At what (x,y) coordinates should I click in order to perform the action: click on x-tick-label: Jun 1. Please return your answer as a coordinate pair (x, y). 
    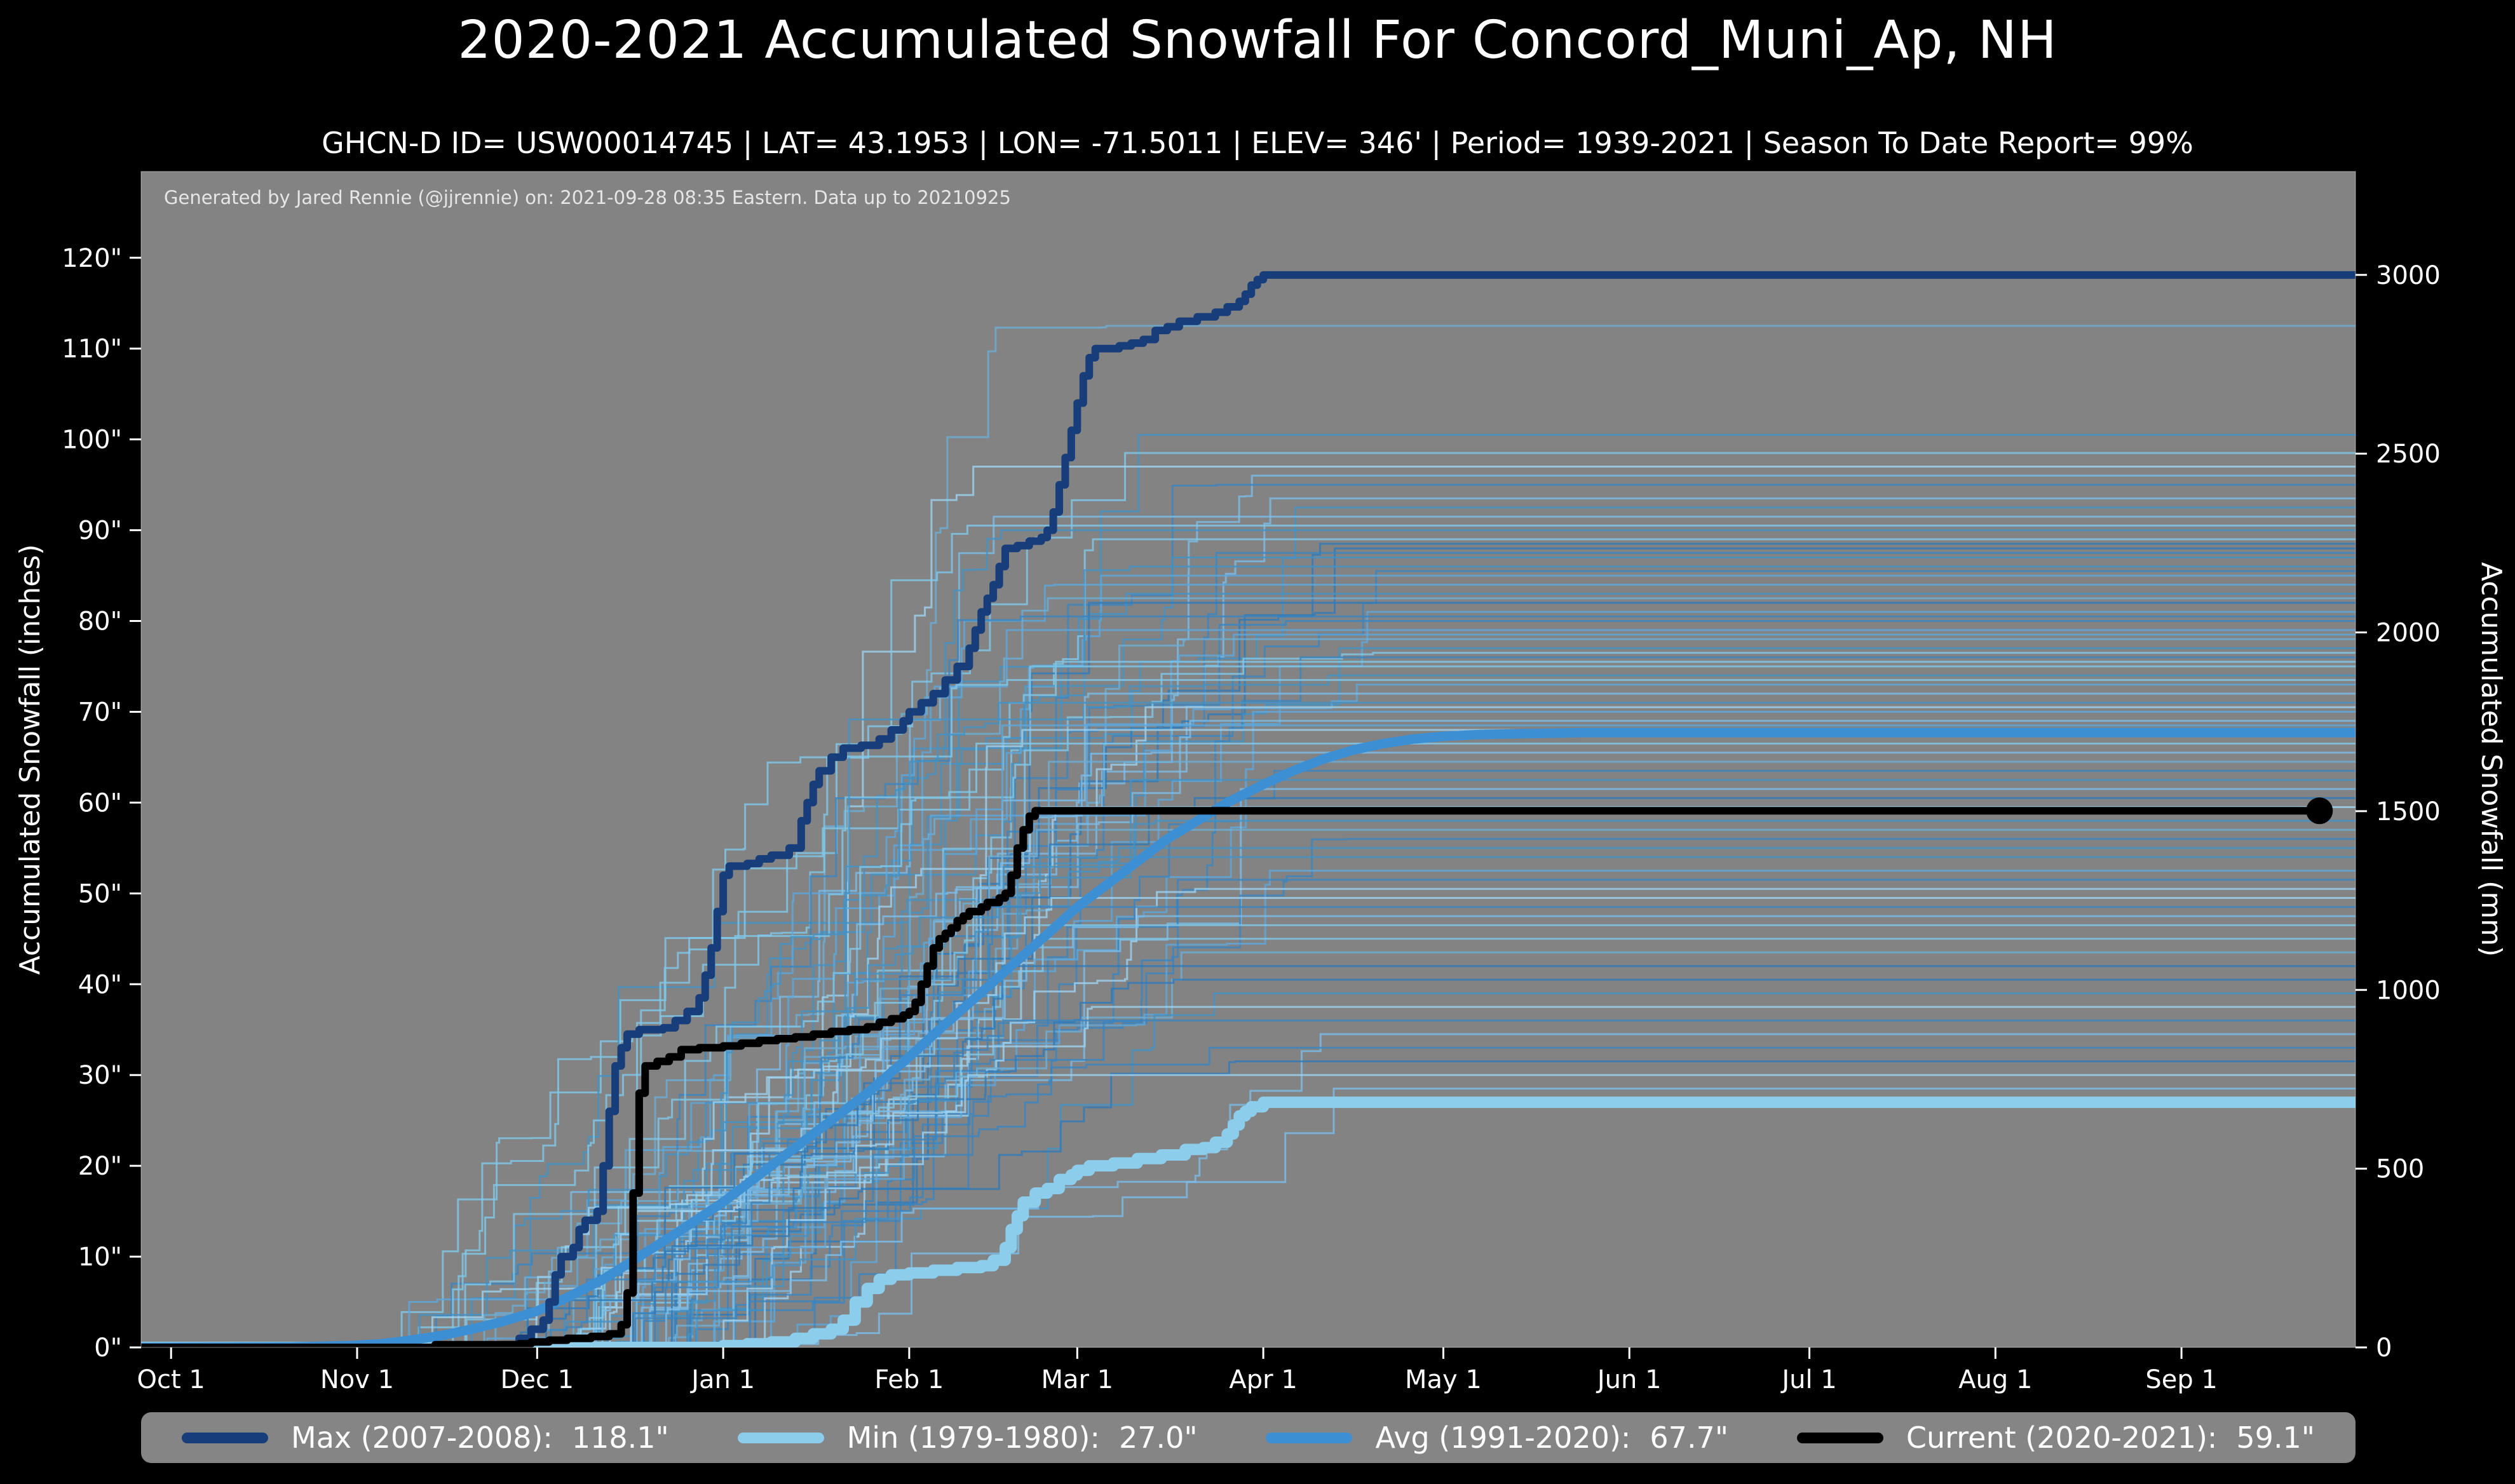
    Looking at the image, I should click on (1629, 1379).